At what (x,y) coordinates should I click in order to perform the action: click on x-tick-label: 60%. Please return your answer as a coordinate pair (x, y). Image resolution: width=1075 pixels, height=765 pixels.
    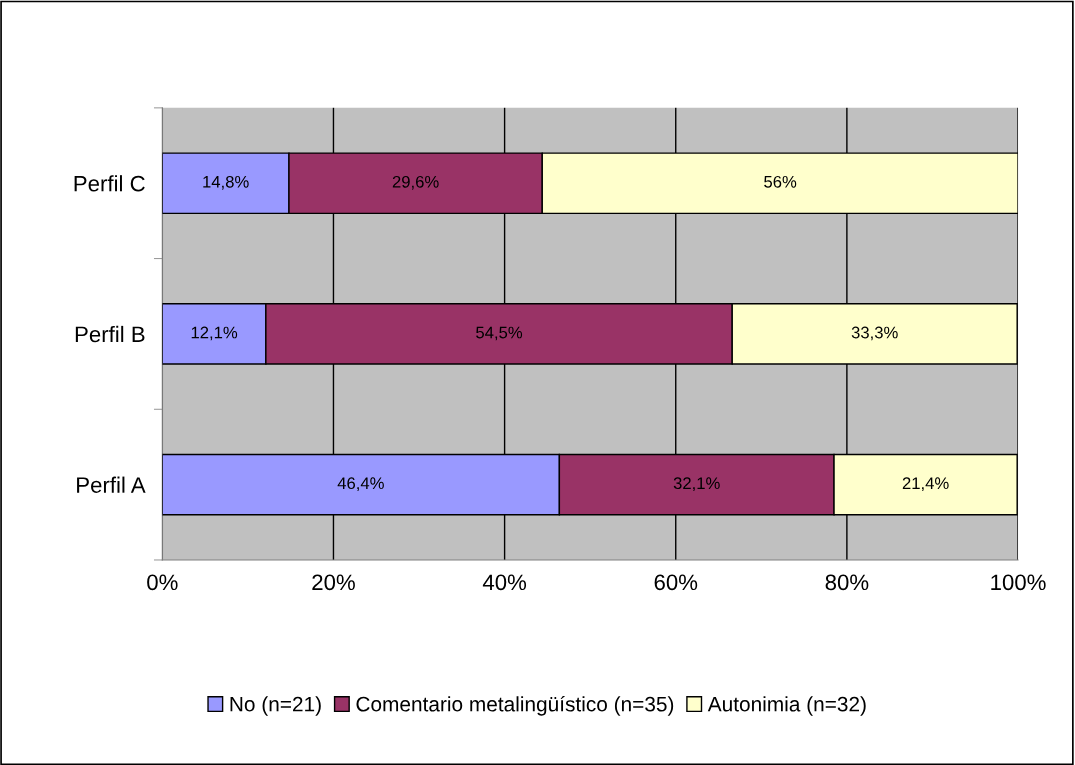
    Looking at the image, I should click on (676, 582).